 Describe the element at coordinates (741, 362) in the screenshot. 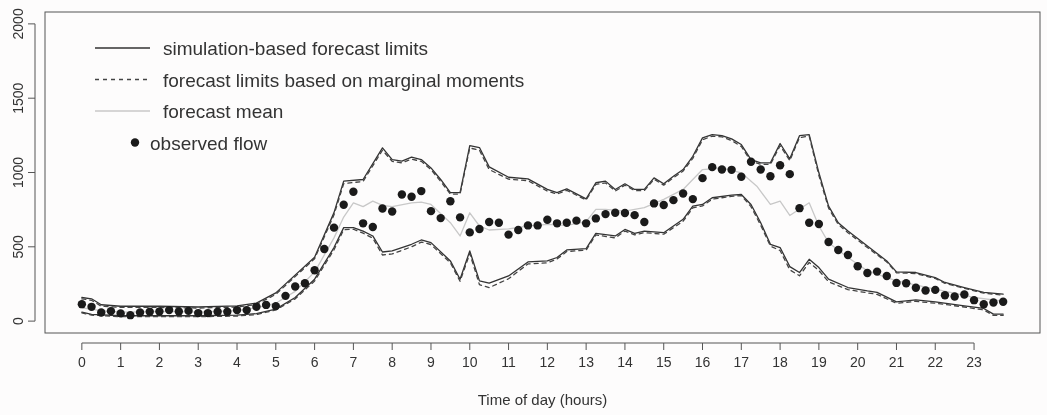

I see `x-tick-label: 17` at that location.